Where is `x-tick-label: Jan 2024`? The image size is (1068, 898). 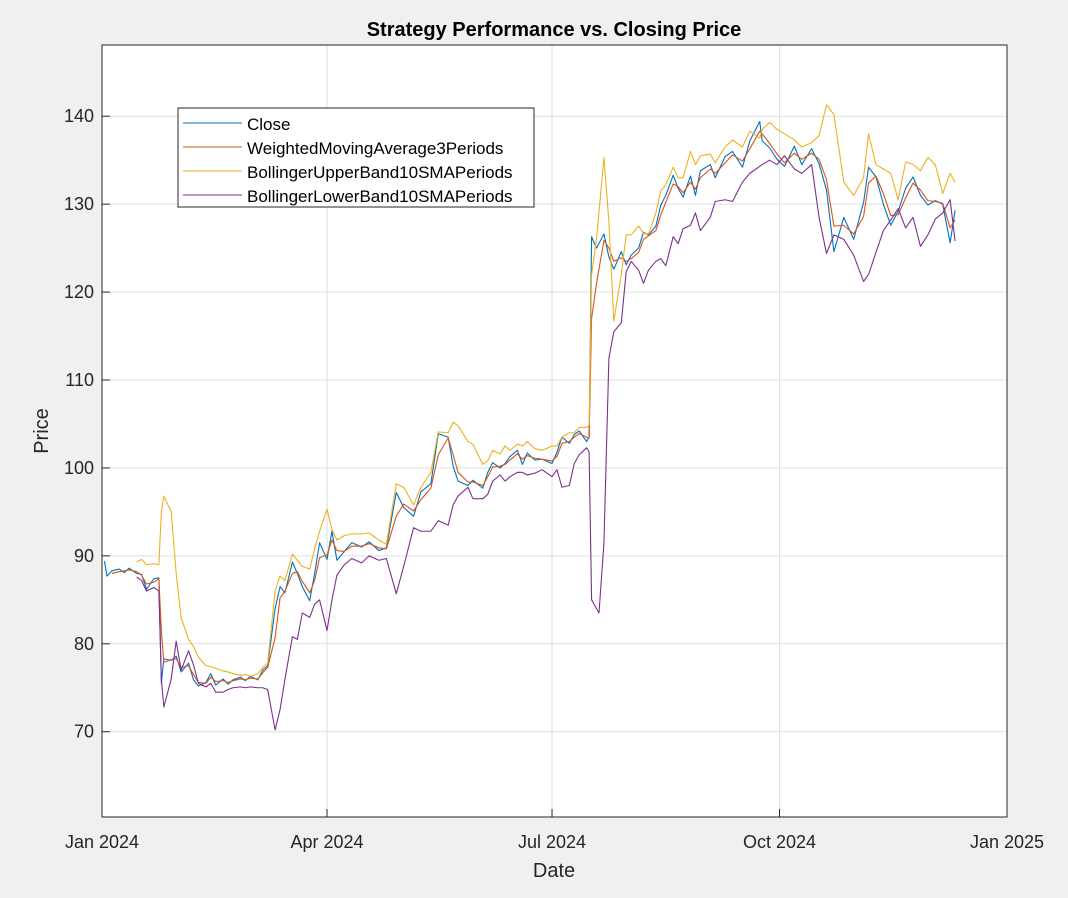
x-tick-label: Jan 2024 is located at coordinates (102, 842).